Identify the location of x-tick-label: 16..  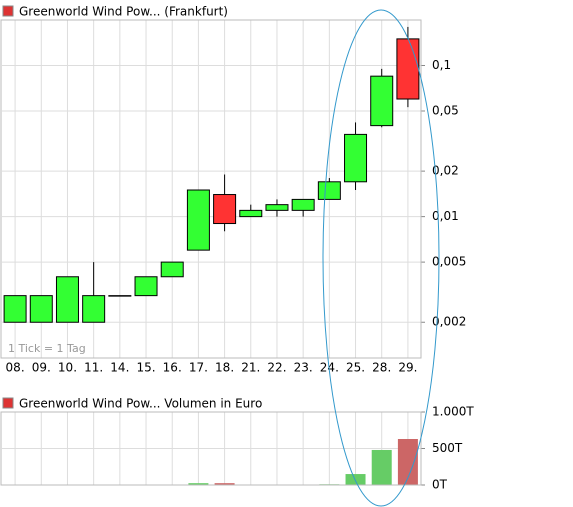
(172, 368).